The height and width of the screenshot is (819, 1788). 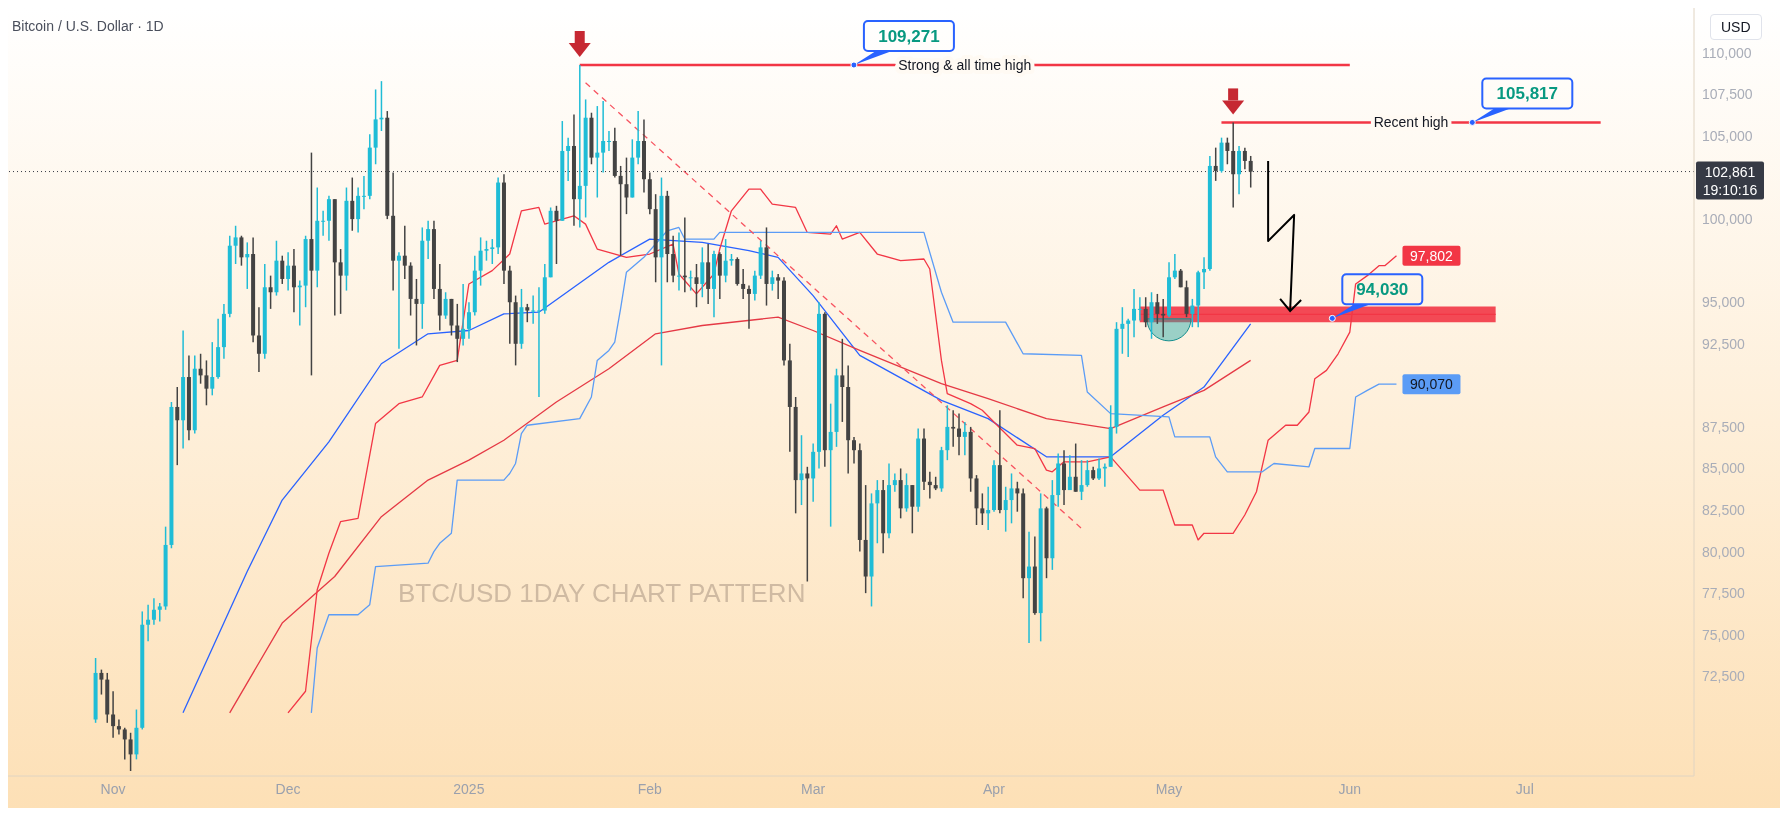 I want to click on y-tick-label: 92,500, so click(x=1724, y=343).